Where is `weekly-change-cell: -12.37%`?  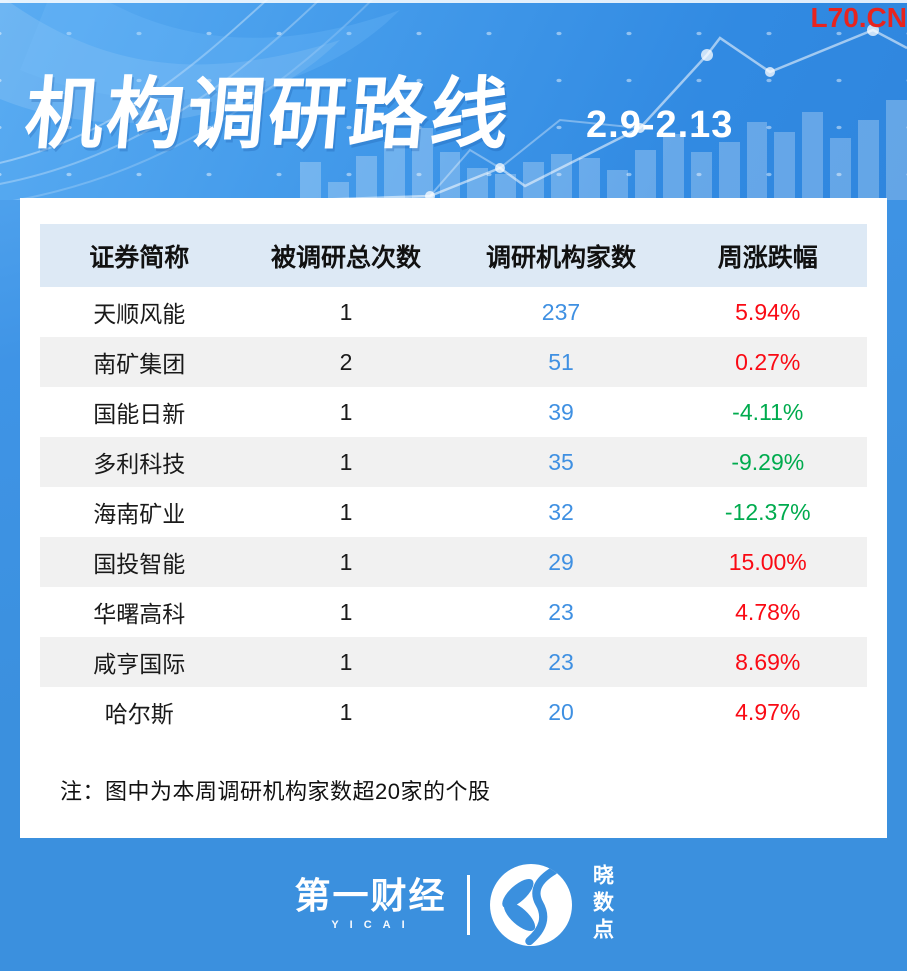
weekly-change-cell: -12.37% is located at coordinates (767, 511).